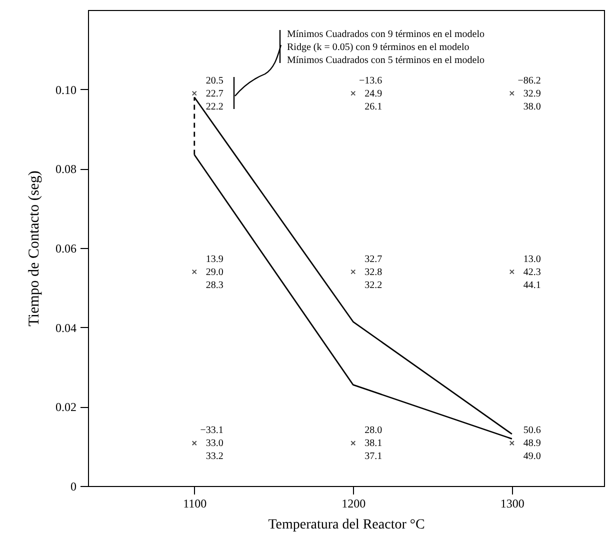 The height and width of the screenshot is (540, 608). What do you see at coordinates (512, 503) in the screenshot?
I see `x-tick-label: 1300` at bounding box center [512, 503].